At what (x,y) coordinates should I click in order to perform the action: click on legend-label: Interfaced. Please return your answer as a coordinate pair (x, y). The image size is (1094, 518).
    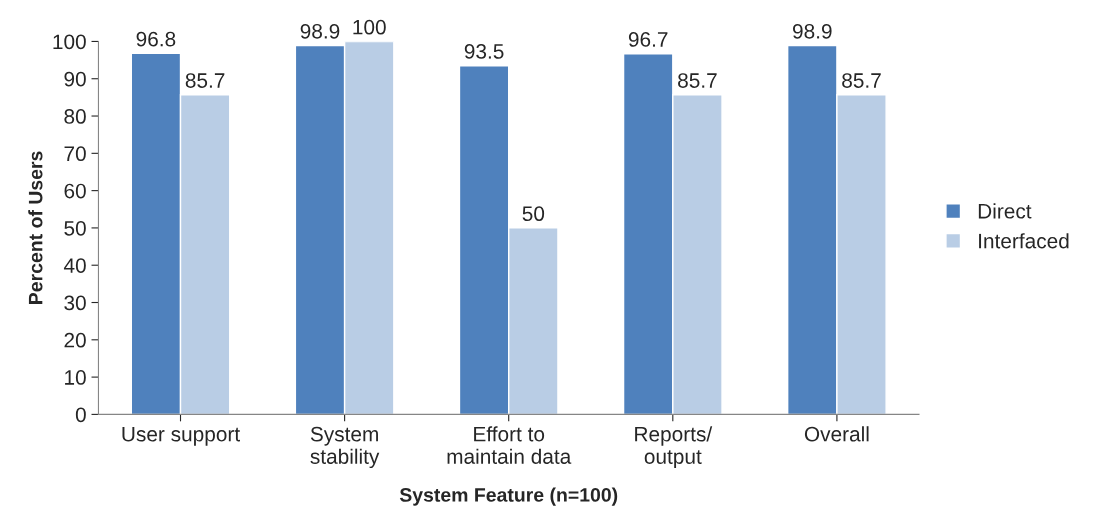
    Looking at the image, I should click on (1024, 241).